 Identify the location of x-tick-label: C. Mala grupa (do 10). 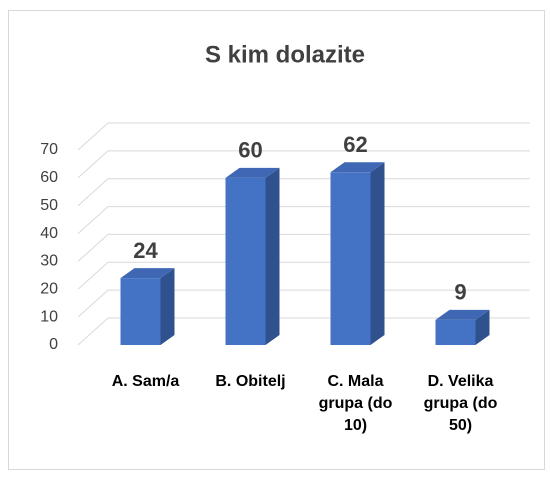
(356, 403).